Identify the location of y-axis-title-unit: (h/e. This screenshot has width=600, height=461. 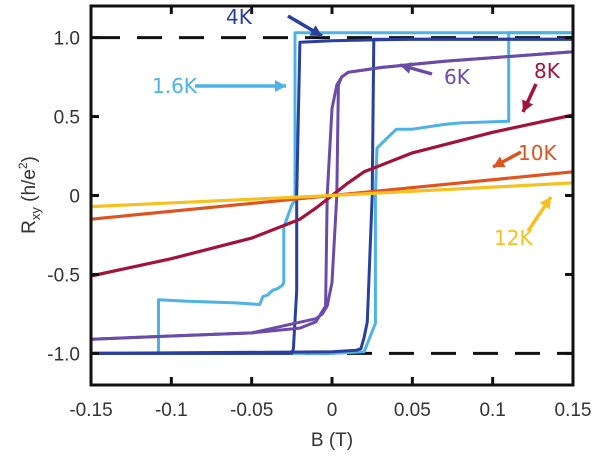
(29, 188).